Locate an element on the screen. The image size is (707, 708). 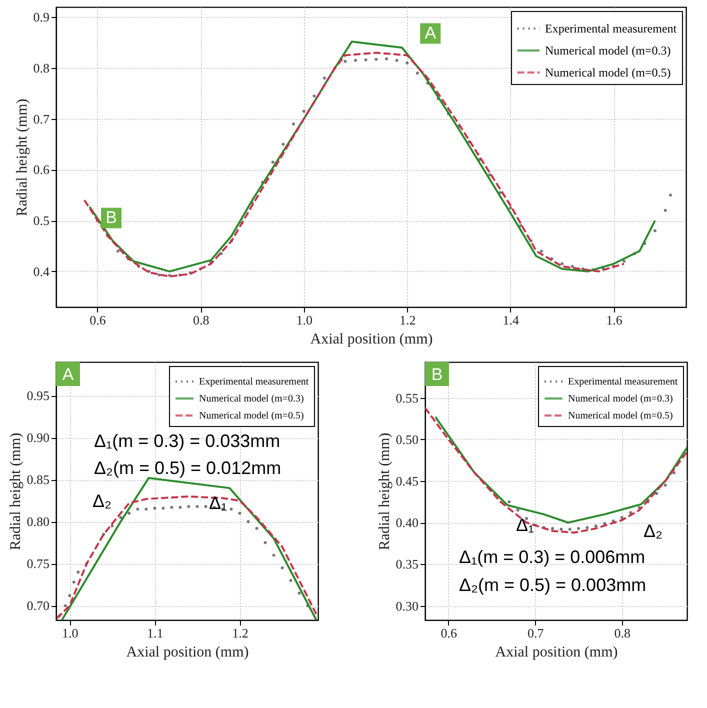
y-tick-label: 0.9 is located at coordinates (41, 17).